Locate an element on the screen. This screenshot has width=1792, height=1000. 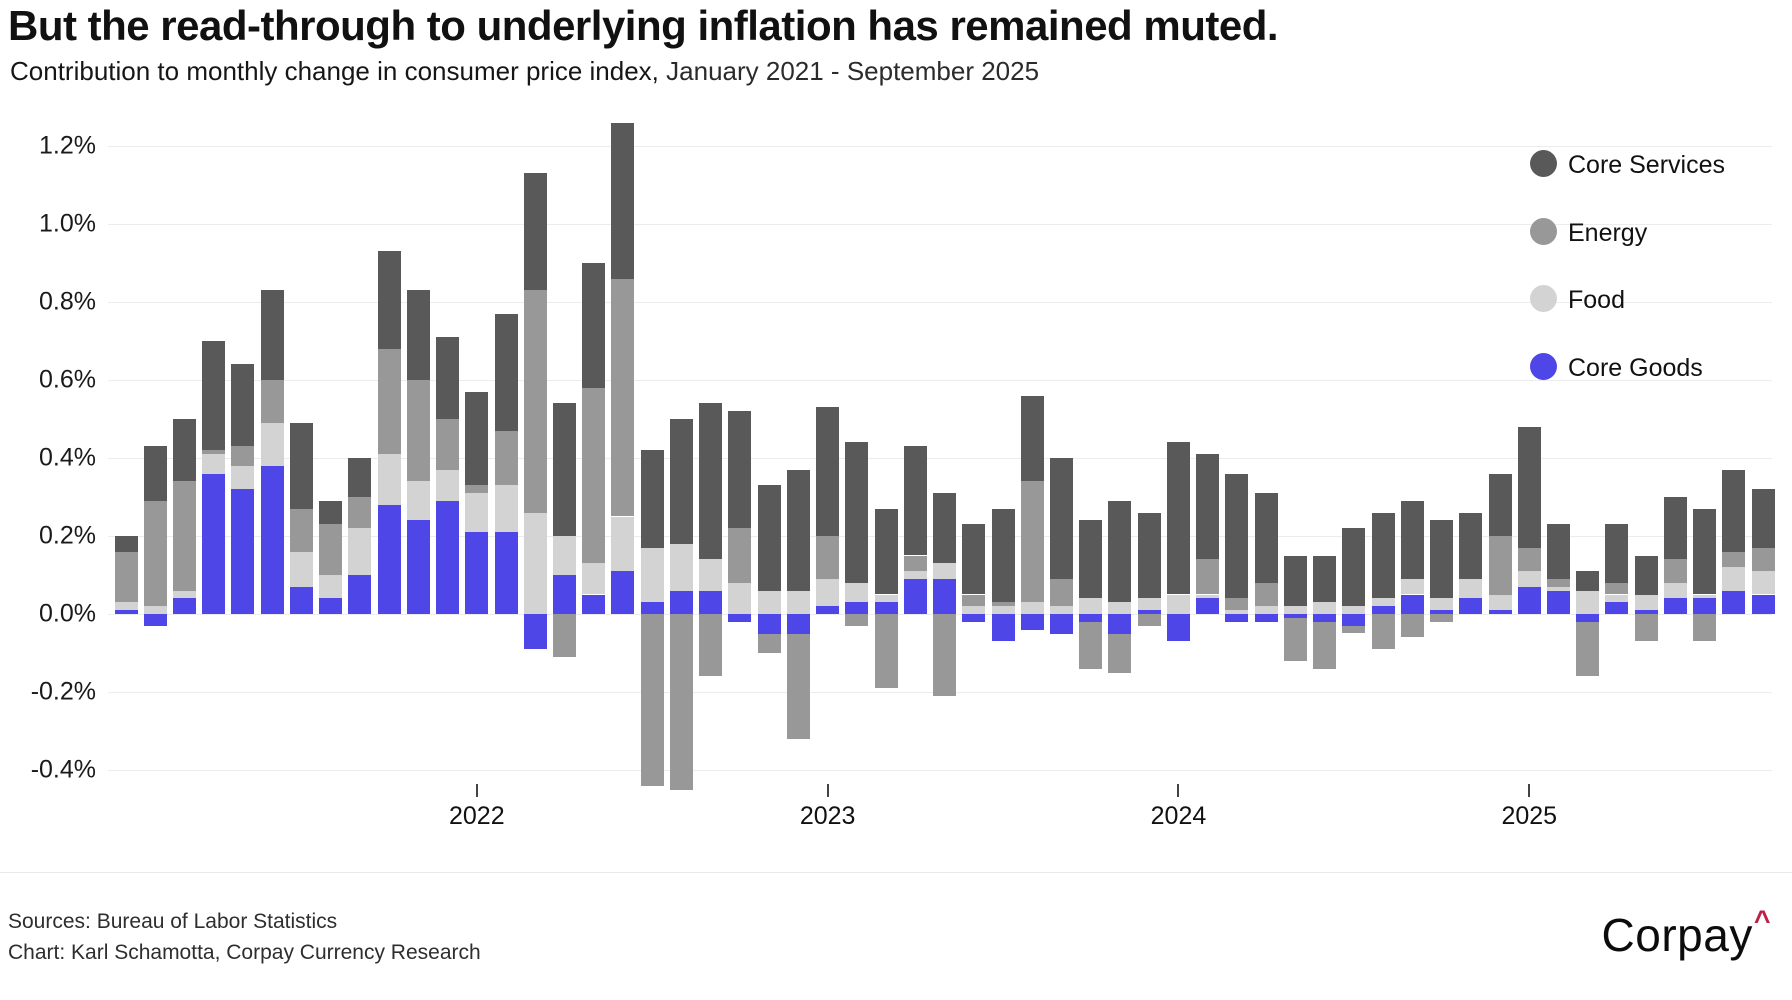
x-axis-tick is located at coordinates (1178, 790).